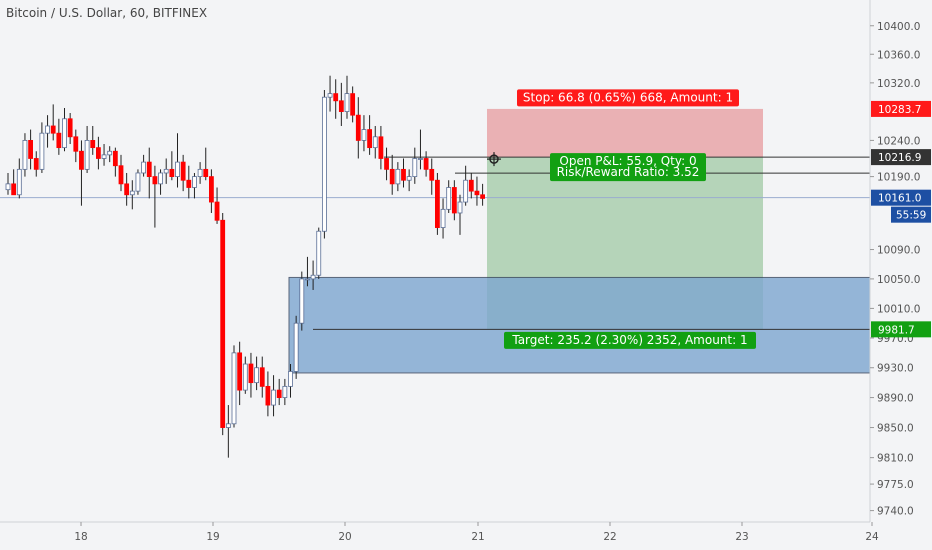  What do you see at coordinates (630, 340) in the screenshot?
I see `target-label-box` at bounding box center [630, 340].